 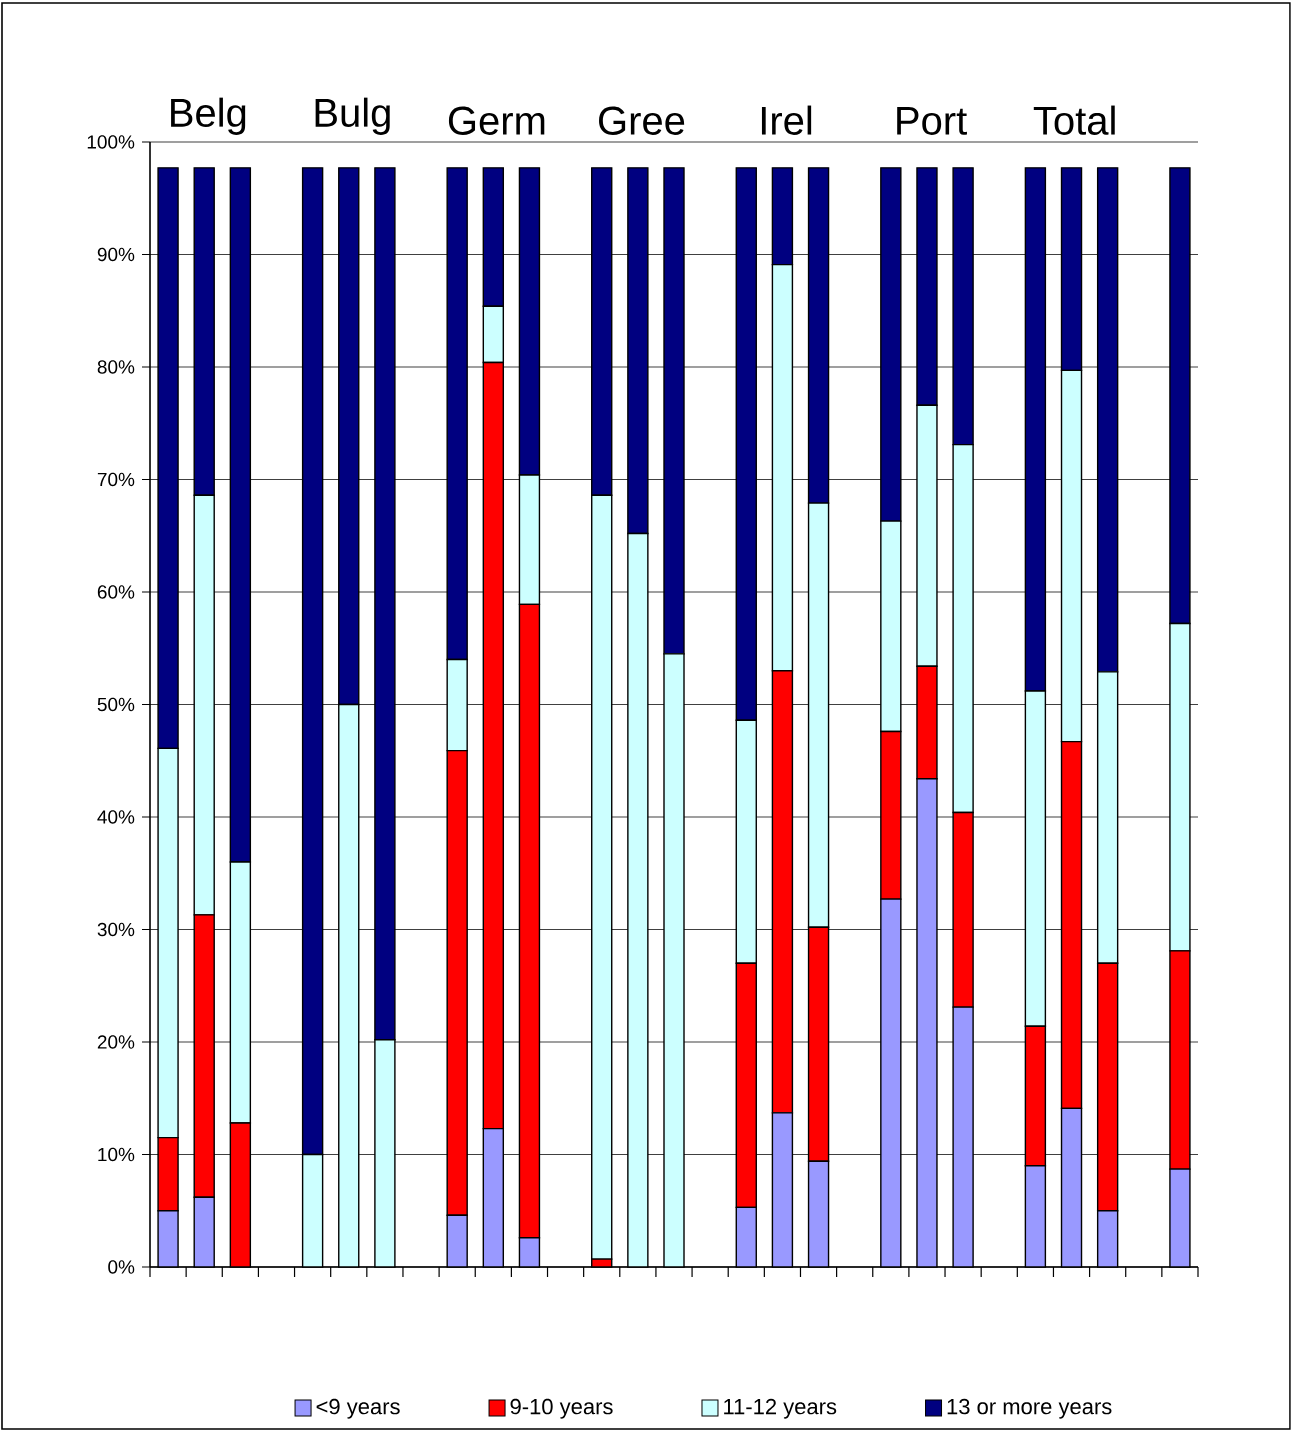 I want to click on y-tick-label: 70%, so click(x=116, y=479).